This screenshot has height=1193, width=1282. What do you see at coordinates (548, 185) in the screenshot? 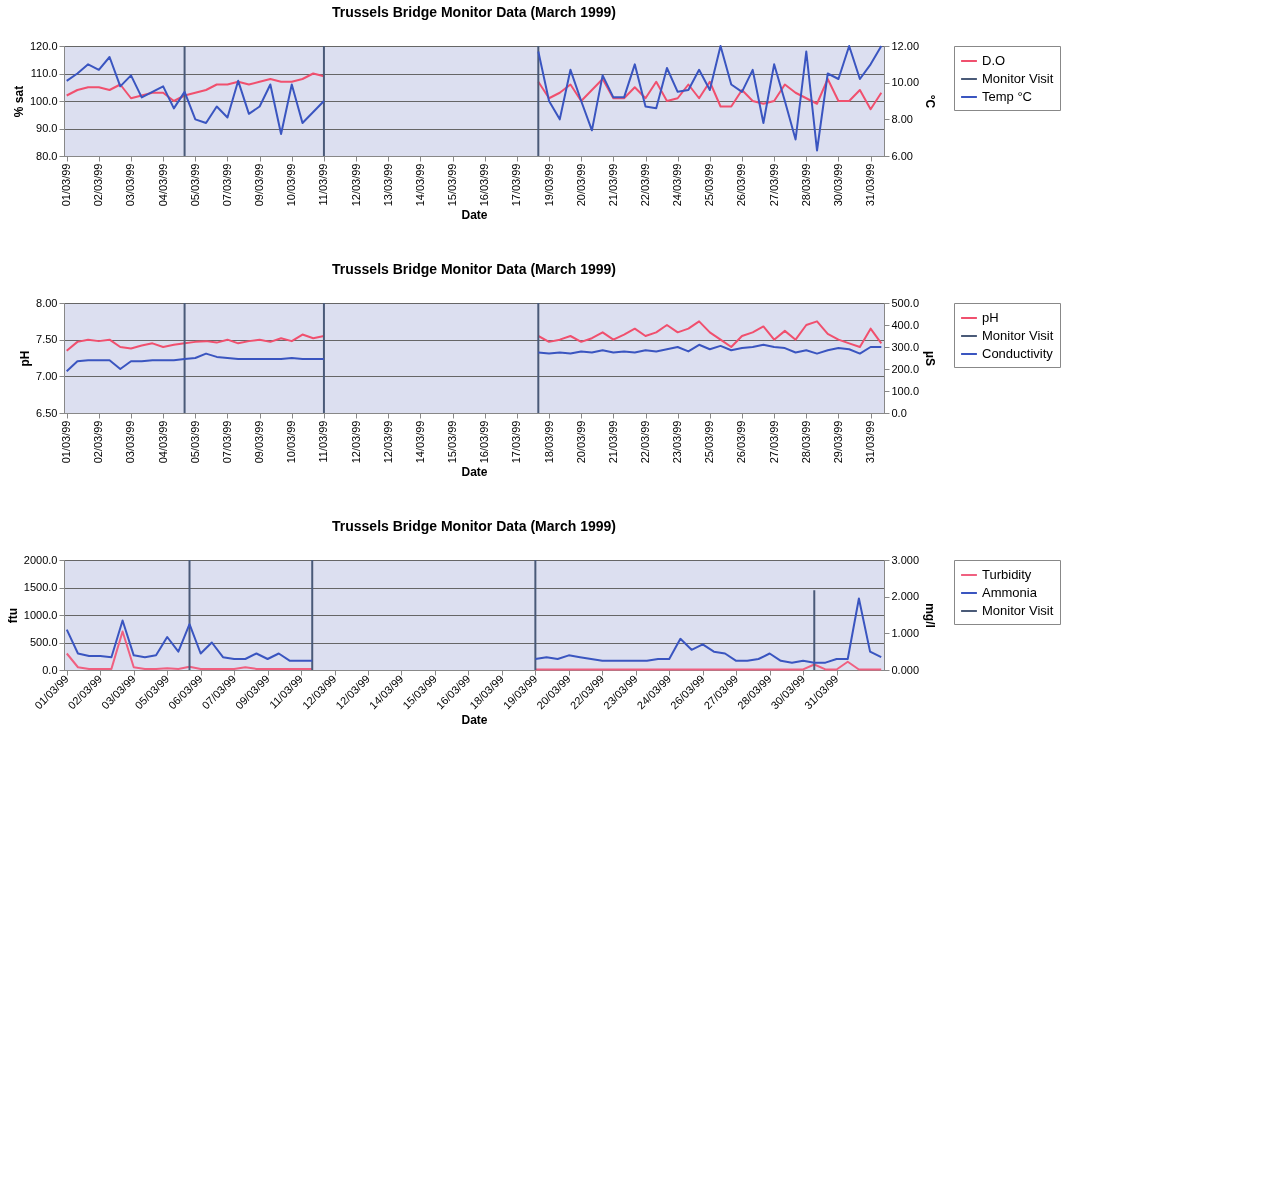
I see `x-tick-label: 19/03/99` at bounding box center [548, 185].